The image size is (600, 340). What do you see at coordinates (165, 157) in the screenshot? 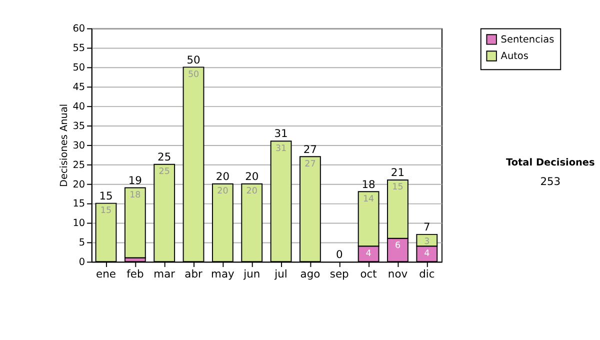
I see `total-label: 25` at bounding box center [165, 157].